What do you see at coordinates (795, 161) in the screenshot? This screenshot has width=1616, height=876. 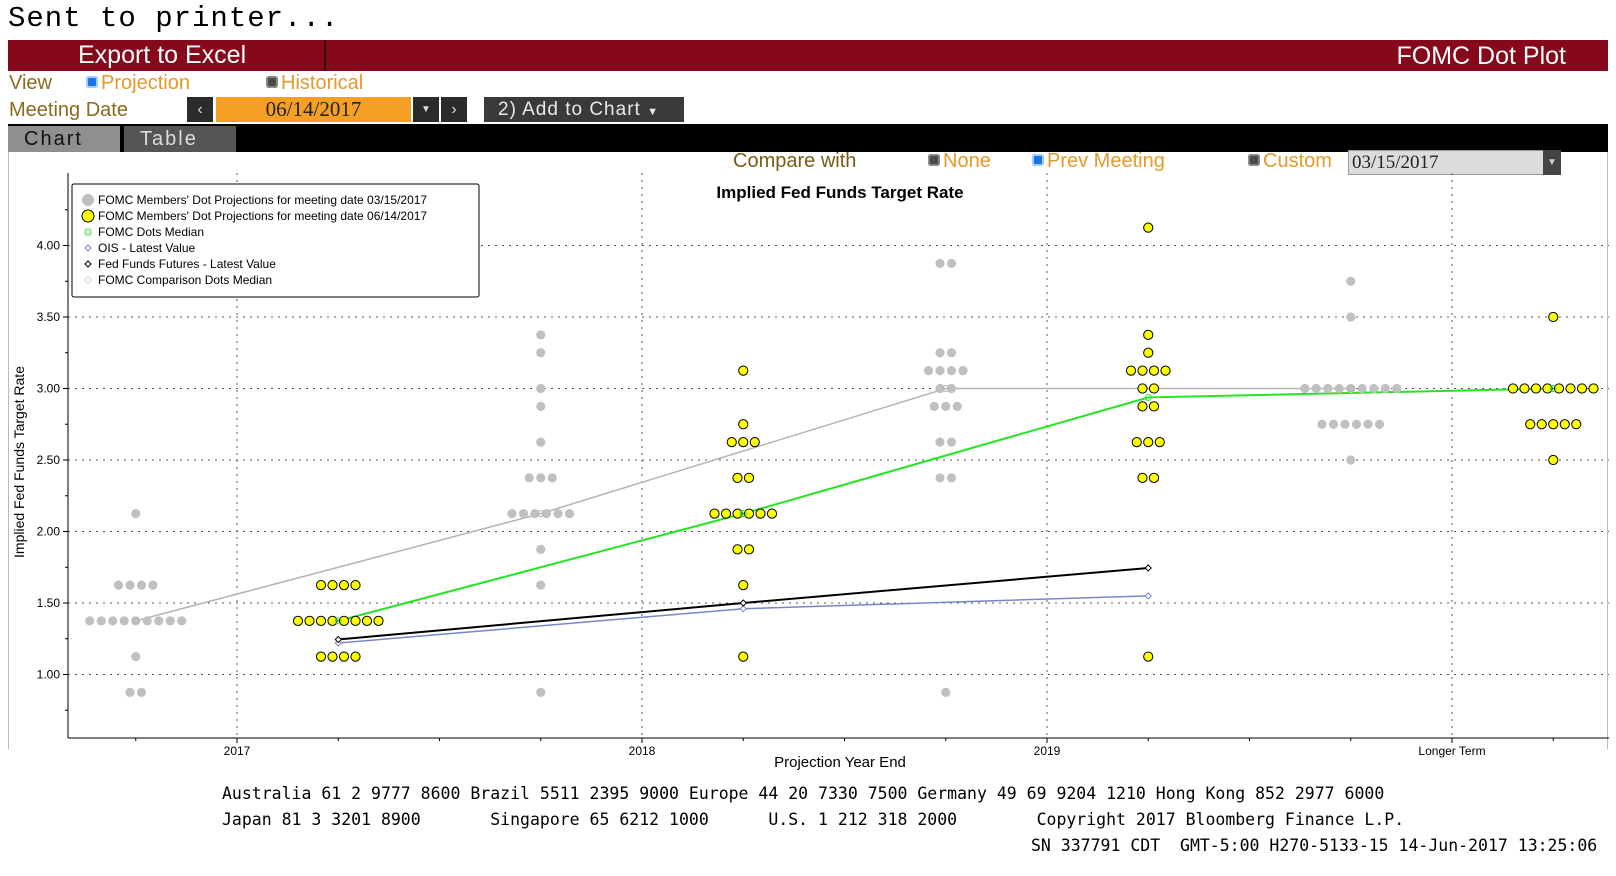 I see `compare-with-label: Compare with` at bounding box center [795, 161].